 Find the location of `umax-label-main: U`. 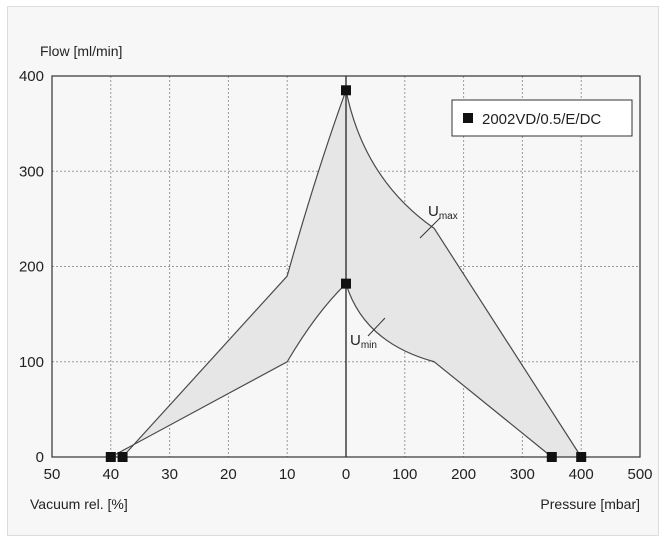

umax-label-main: U is located at coordinates (433, 211).